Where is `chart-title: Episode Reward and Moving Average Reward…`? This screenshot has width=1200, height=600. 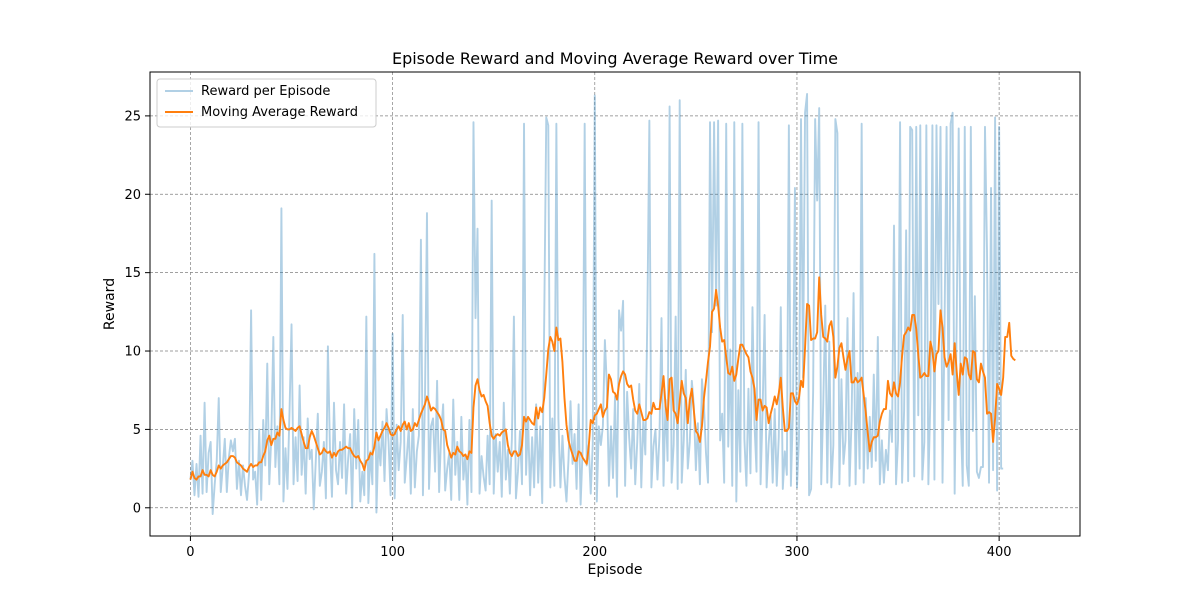 chart-title: Episode Reward and Moving Average Reward… is located at coordinates (615, 58).